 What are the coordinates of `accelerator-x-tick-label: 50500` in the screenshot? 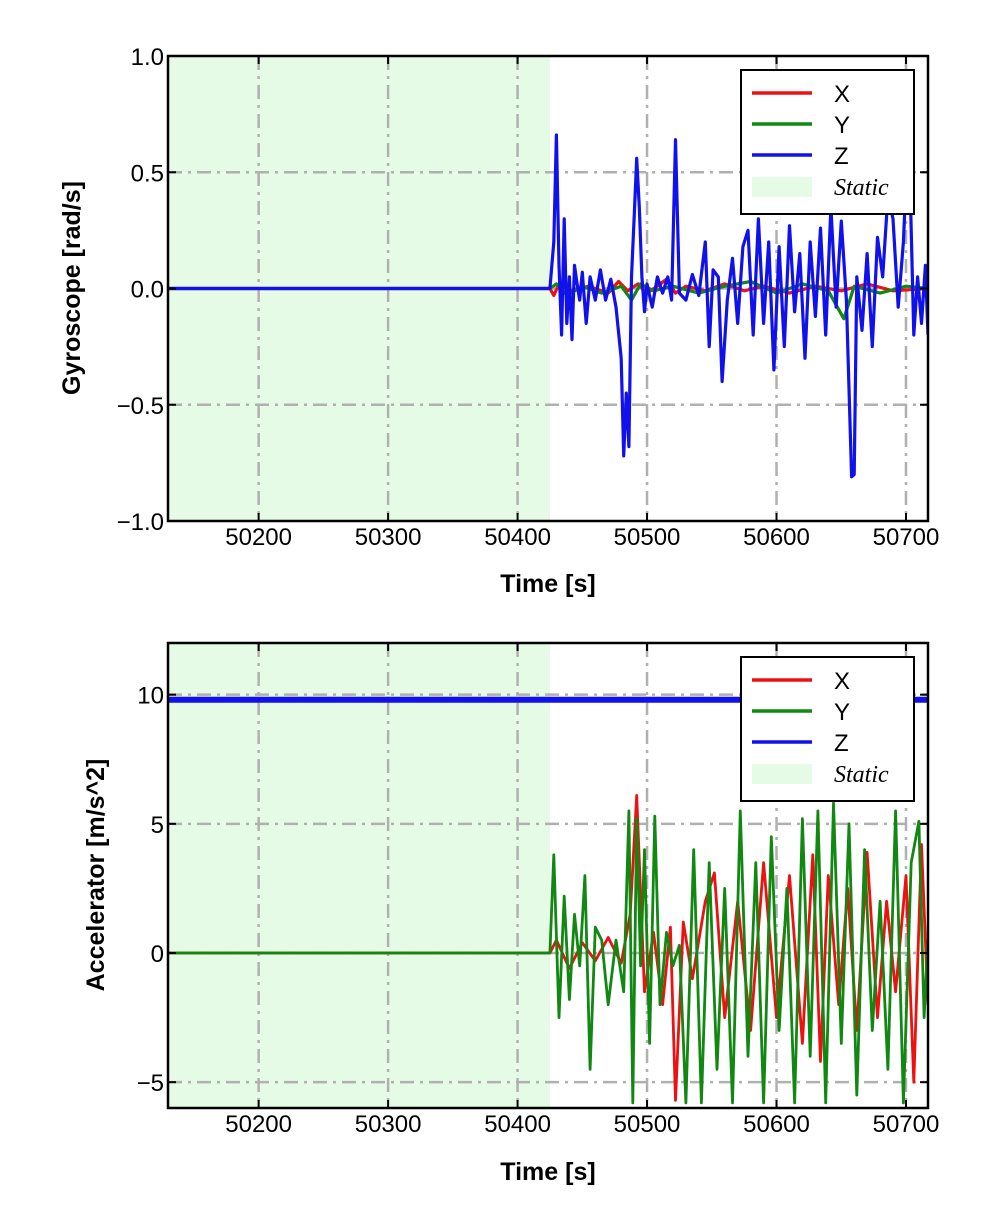 It's located at (647, 1124).